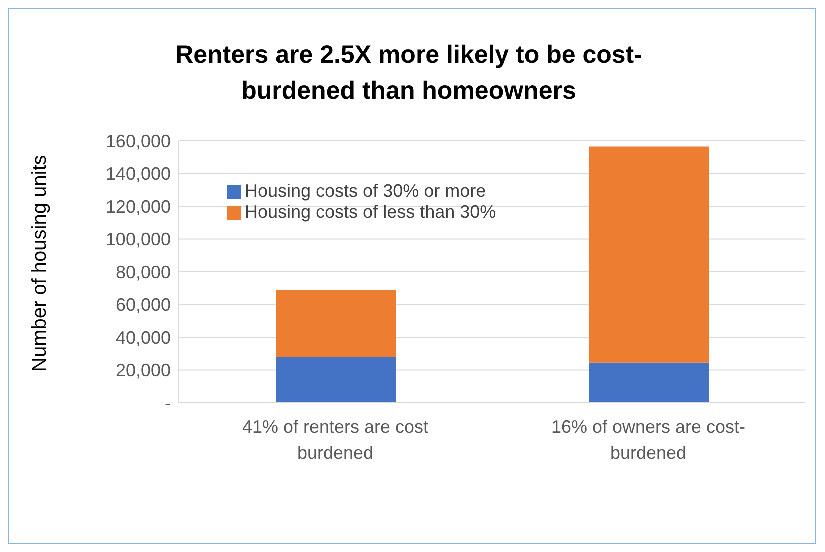 The width and height of the screenshot is (825, 552). Describe the element at coordinates (335, 440) in the screenshot. I see `x-tick-label: 41% of renters are cost burdened` at that location.